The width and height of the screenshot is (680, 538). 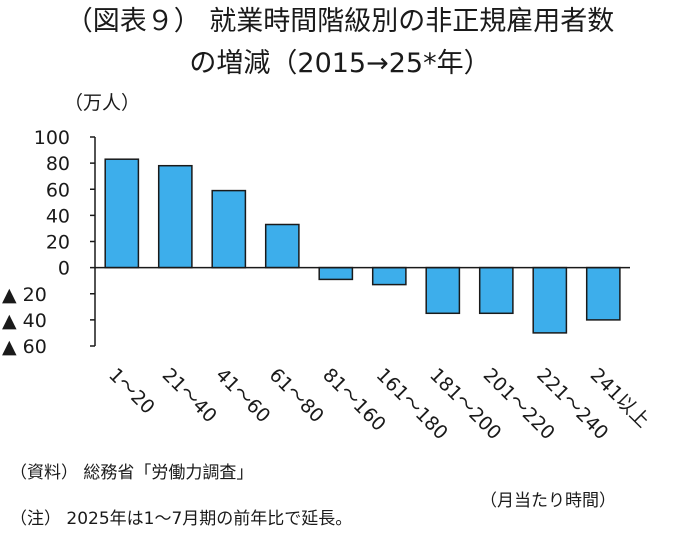 What do you see at coordinates (64, 269) in the screenshot?
I see `y-tick-label-5: 0` at bounding box center [64, 269].